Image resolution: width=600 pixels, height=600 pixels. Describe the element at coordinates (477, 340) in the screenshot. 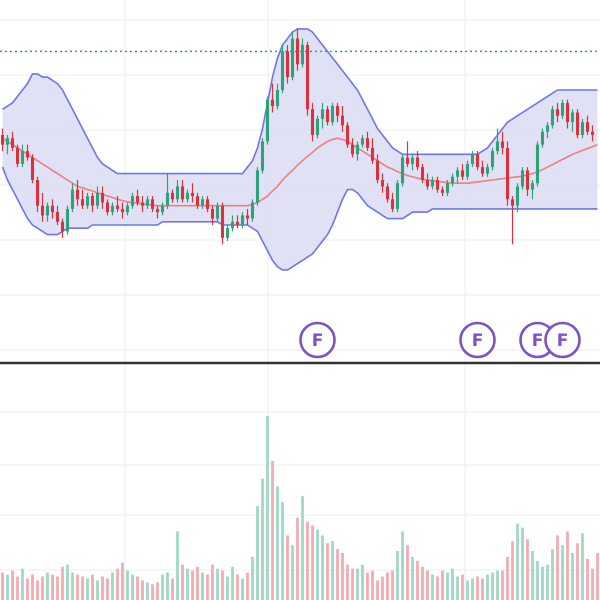

I see `event-marker: F` at that location.